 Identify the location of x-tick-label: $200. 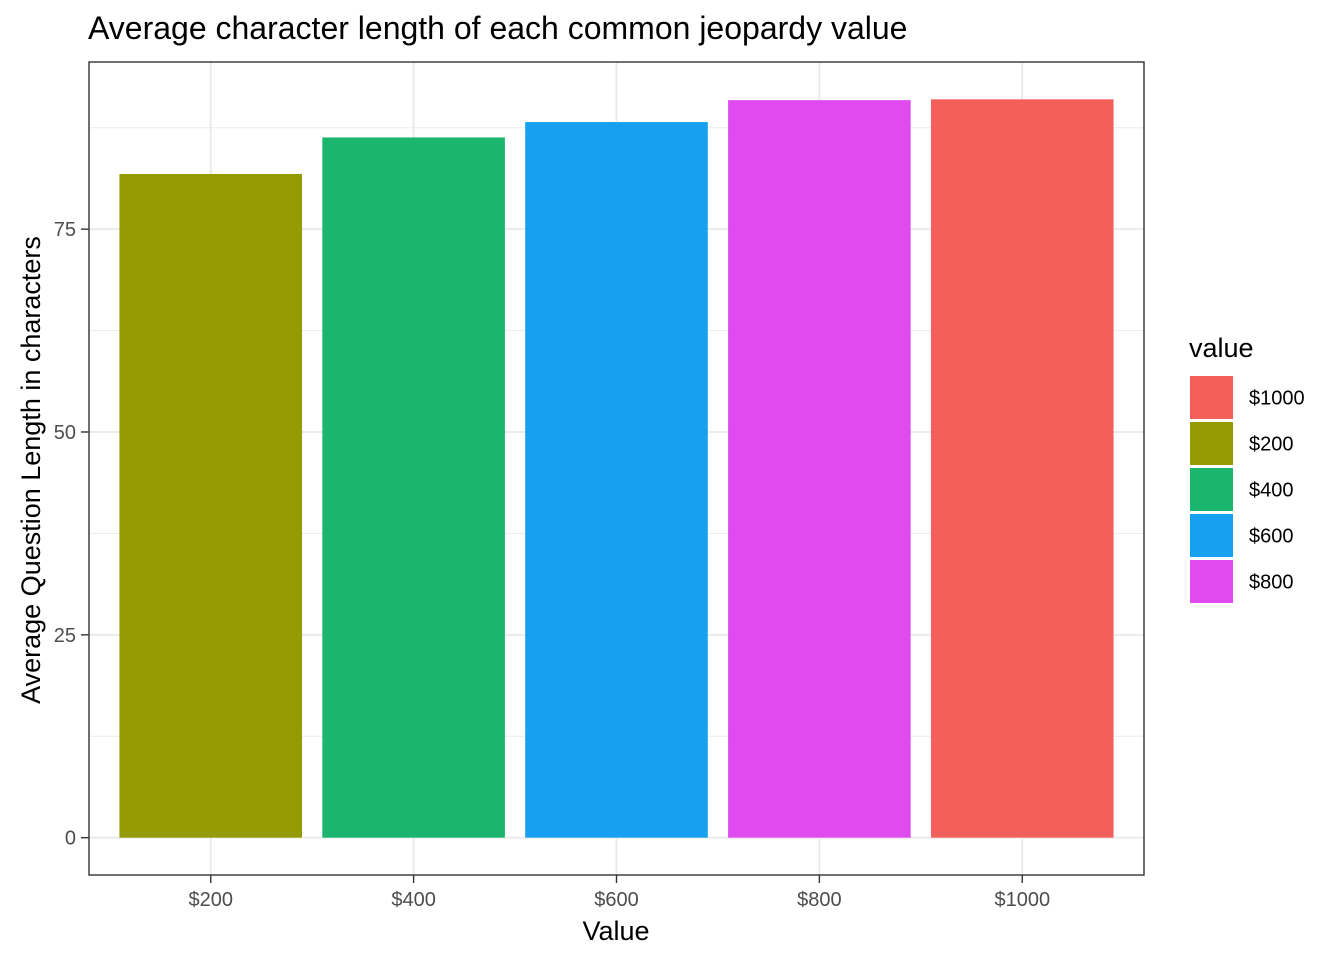
(210, 900).